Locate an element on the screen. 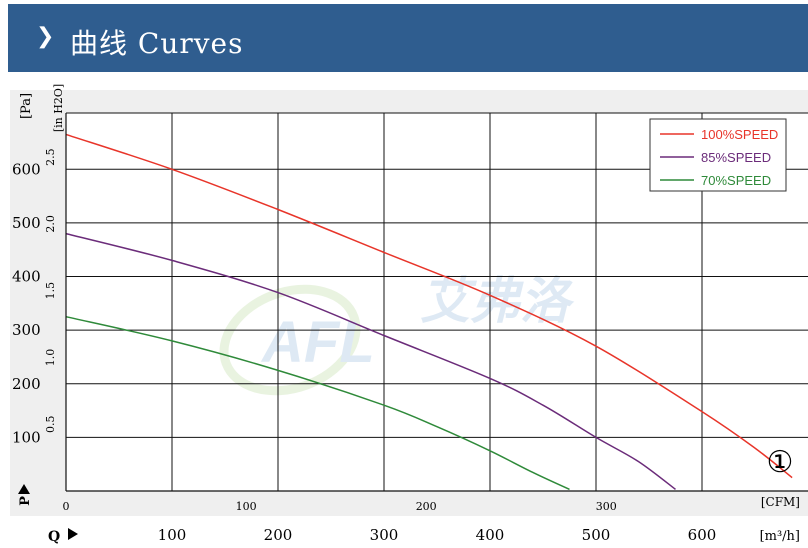 This screenshot has width=808, height=548. flow-marker: Q is located at coordinates (54, 537).